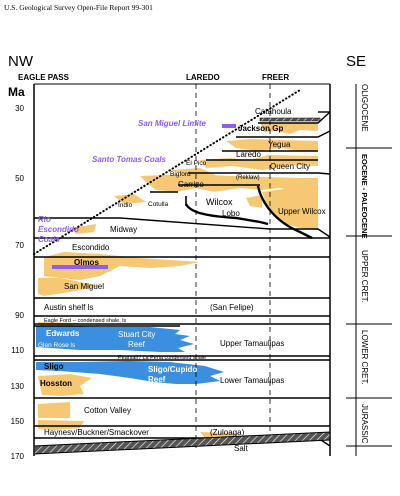 Image resolution: width=400 pixels, height=496 pixels. I want to click on label-pearsall: Pearsall / La Pena condensed shale, so click(162, 358).